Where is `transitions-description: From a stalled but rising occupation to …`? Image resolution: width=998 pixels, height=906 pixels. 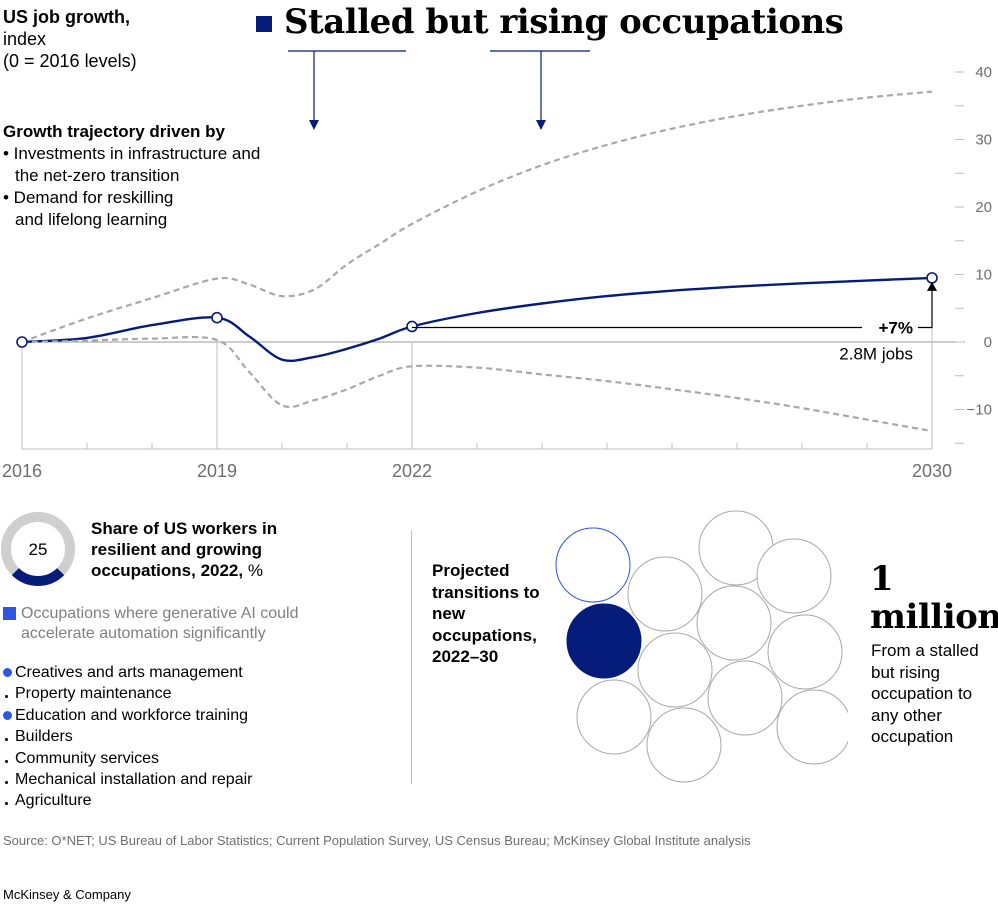
transitions-description: From a stalled but rising occupation to … is located at coordinates (925, 693).